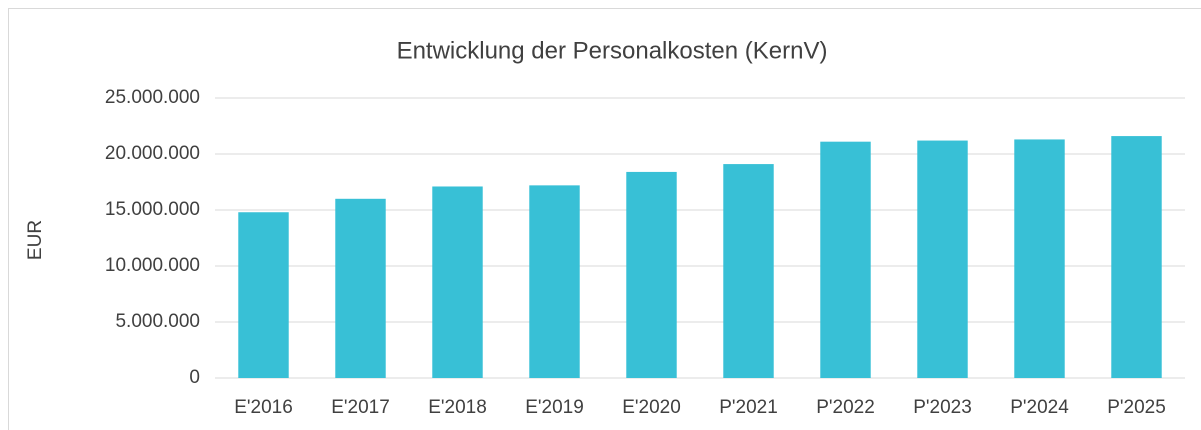 This screenshot has height=430, width=1201. Describe the element at coordinates (152, 265) in the screenshot. I see `y-tick-label: 10.000.000` at that location.